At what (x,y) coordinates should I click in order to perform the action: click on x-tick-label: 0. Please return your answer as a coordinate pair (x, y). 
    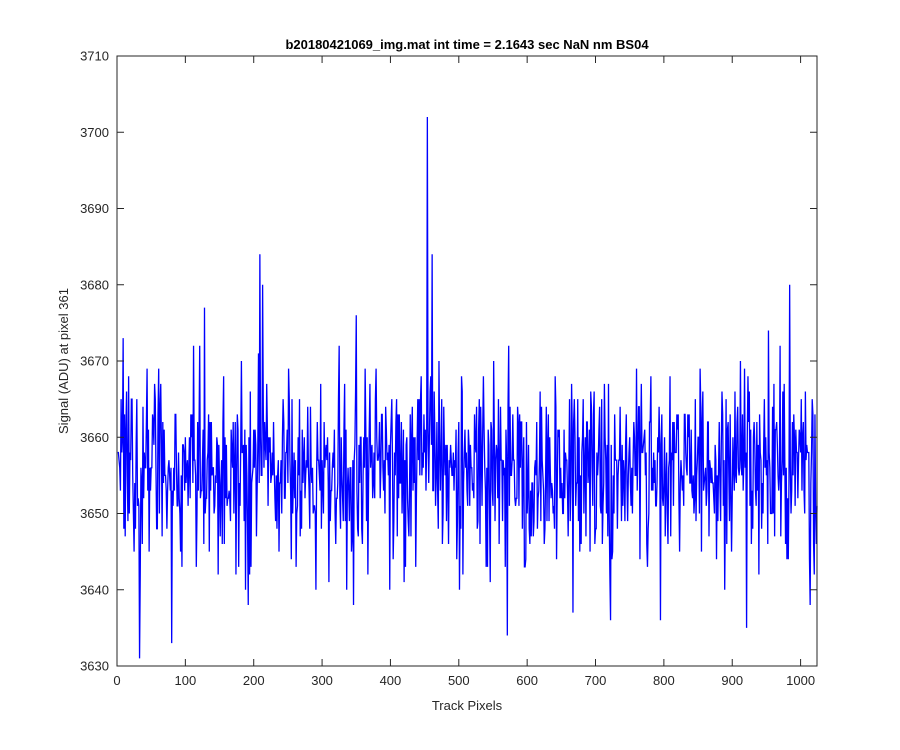
    Looking at the image, I should click on (116, 680).